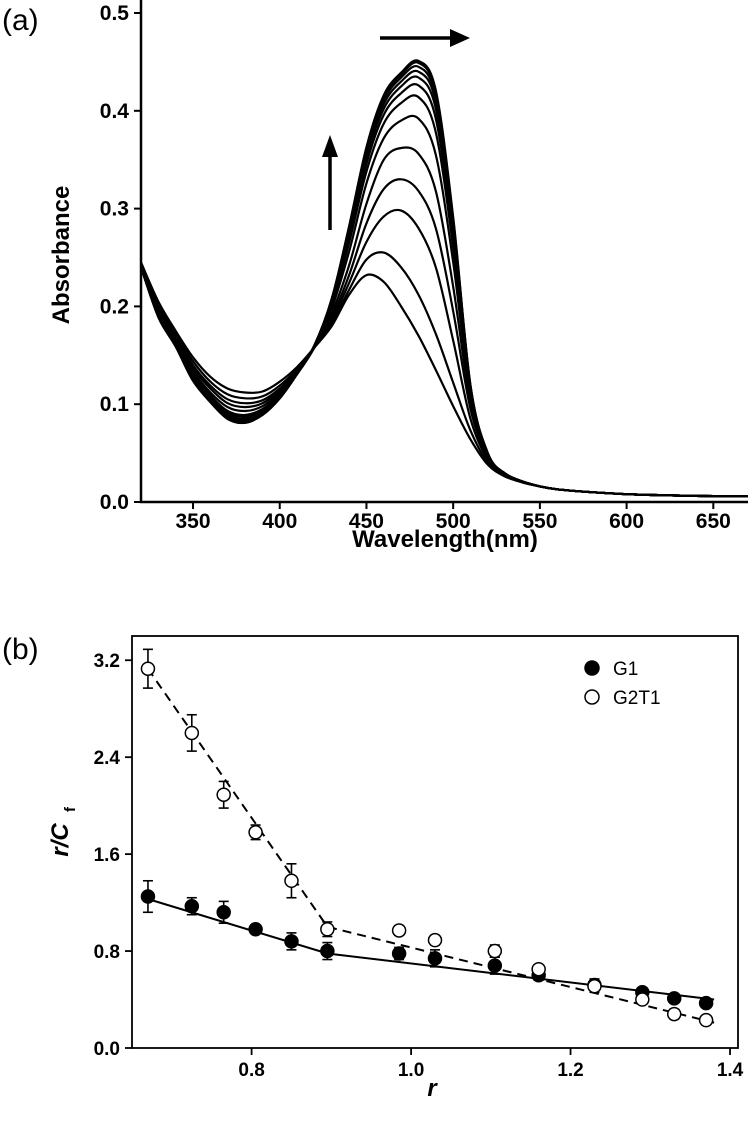 This screenshot has width=754, height=1129. I want to click on y-tick-label: 0.8, so click(107, 952).